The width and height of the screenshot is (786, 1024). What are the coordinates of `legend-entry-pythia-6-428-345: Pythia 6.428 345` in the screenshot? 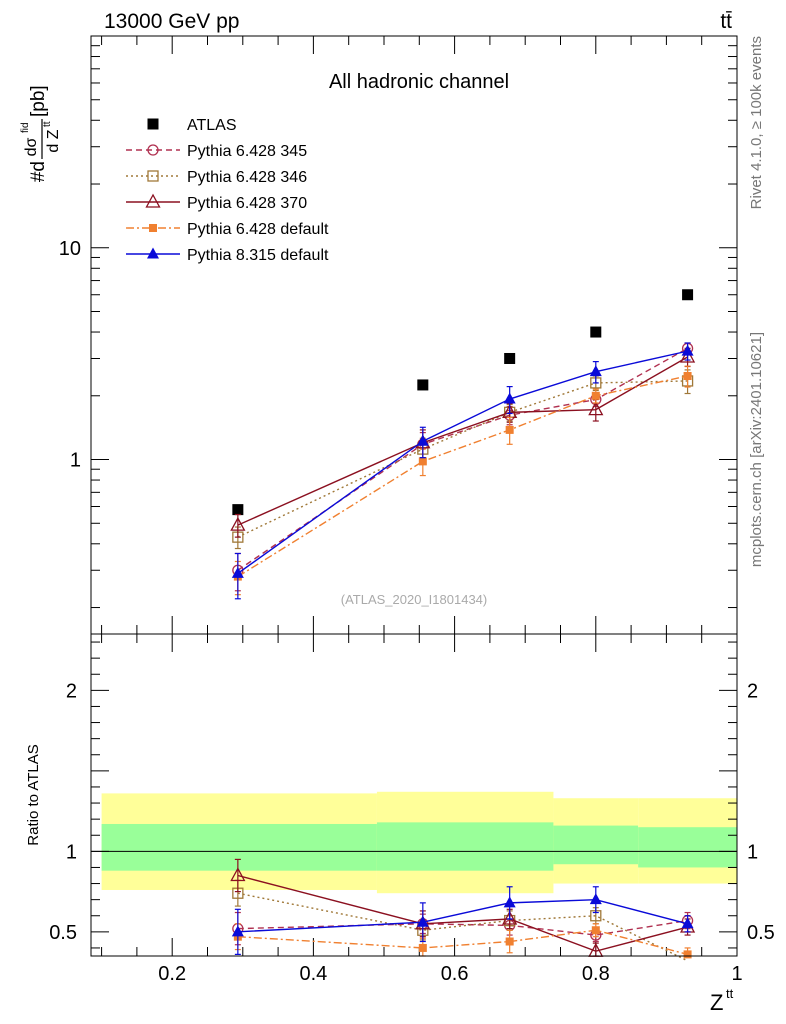 It's located at (216, 151).